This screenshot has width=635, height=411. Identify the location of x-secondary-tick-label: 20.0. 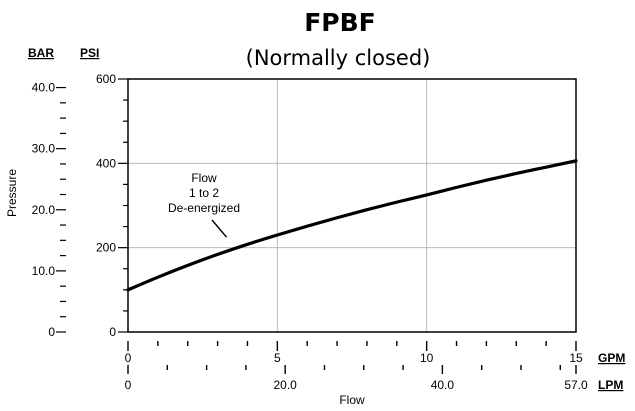
(286, 385).